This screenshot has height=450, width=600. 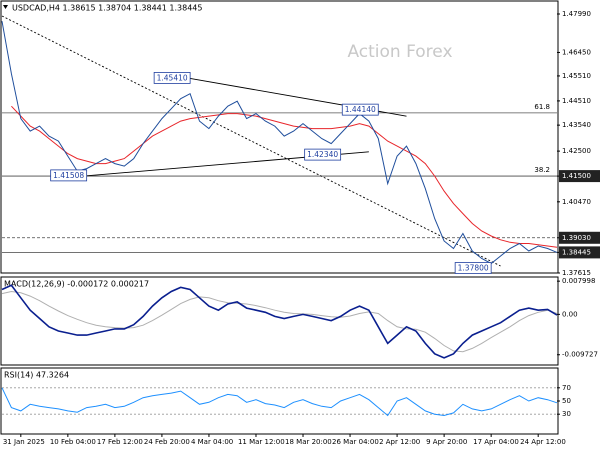 I want to click on annotation-label: 1.44140, so click(x=360, y=109).